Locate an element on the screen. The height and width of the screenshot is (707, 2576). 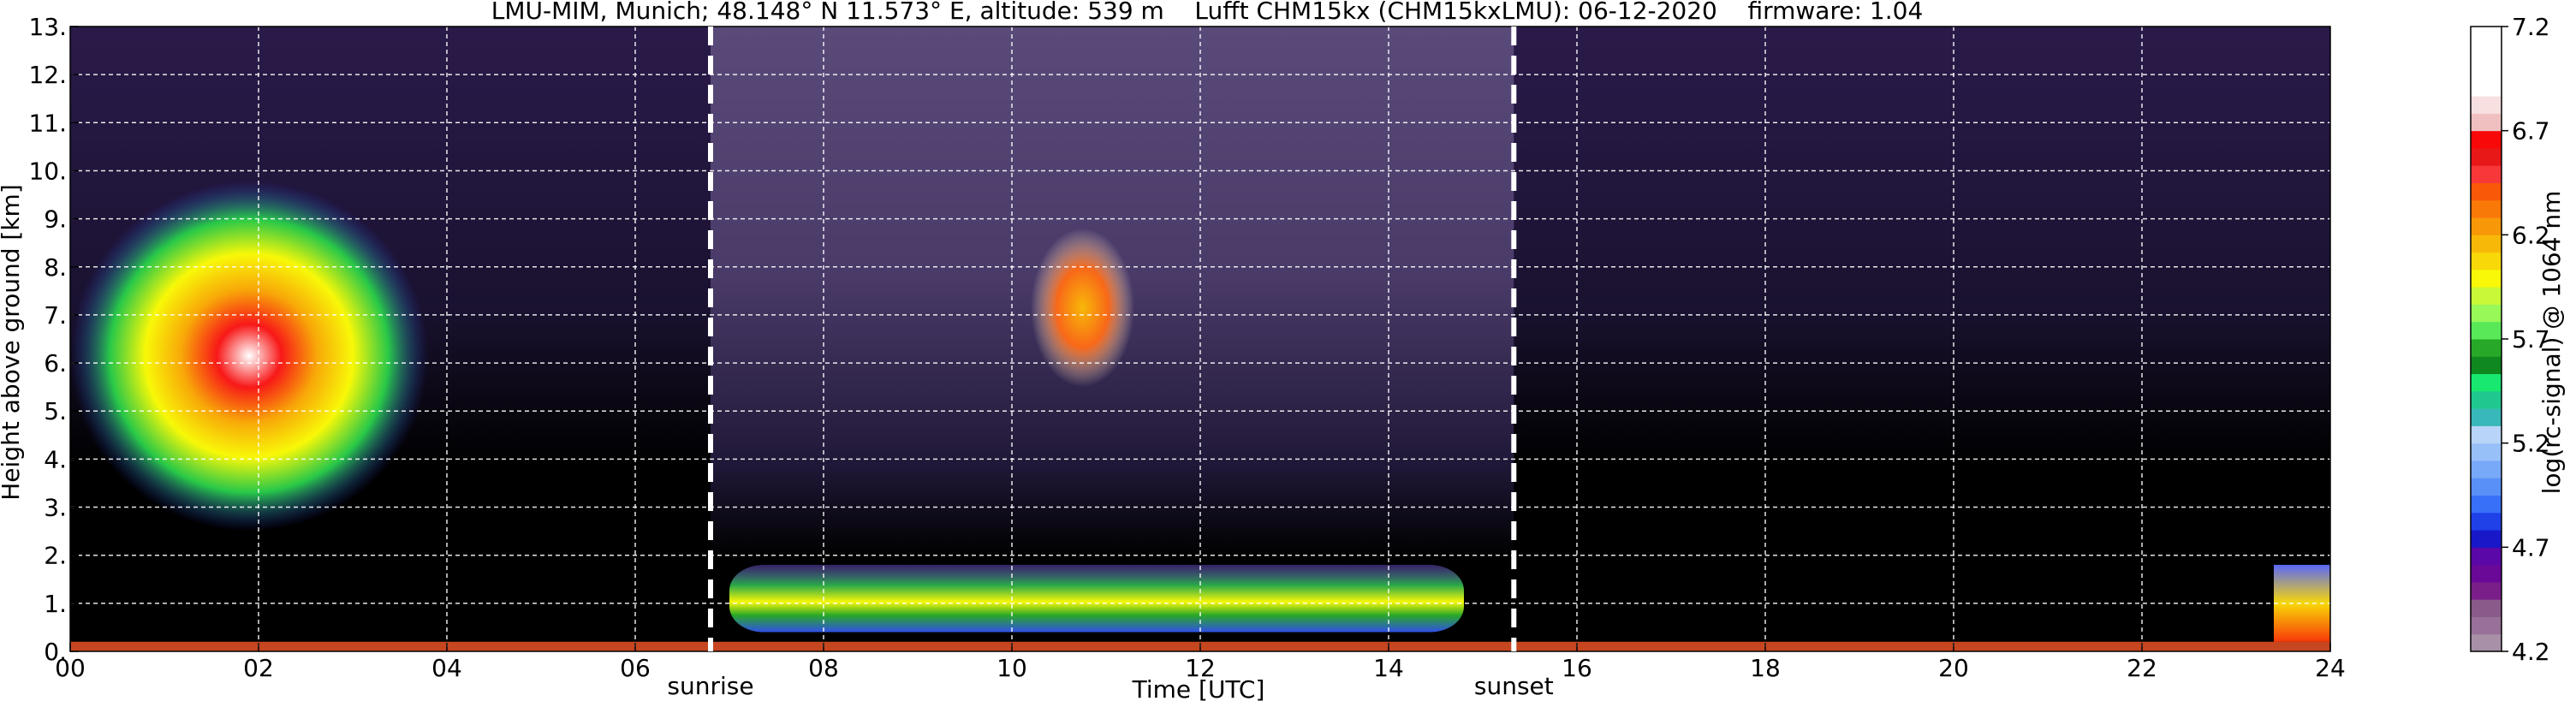
x-tick-label: 20 is located at coordinates (1954, 668).